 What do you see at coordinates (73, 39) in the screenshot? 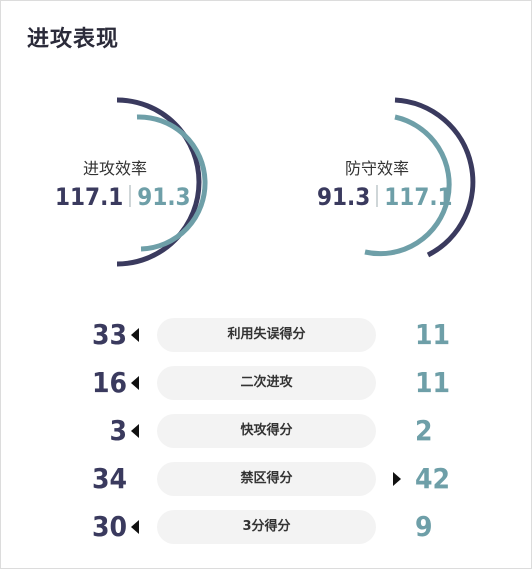
I see `panel-title: 进攻表现` at bounding box center [73, 39].